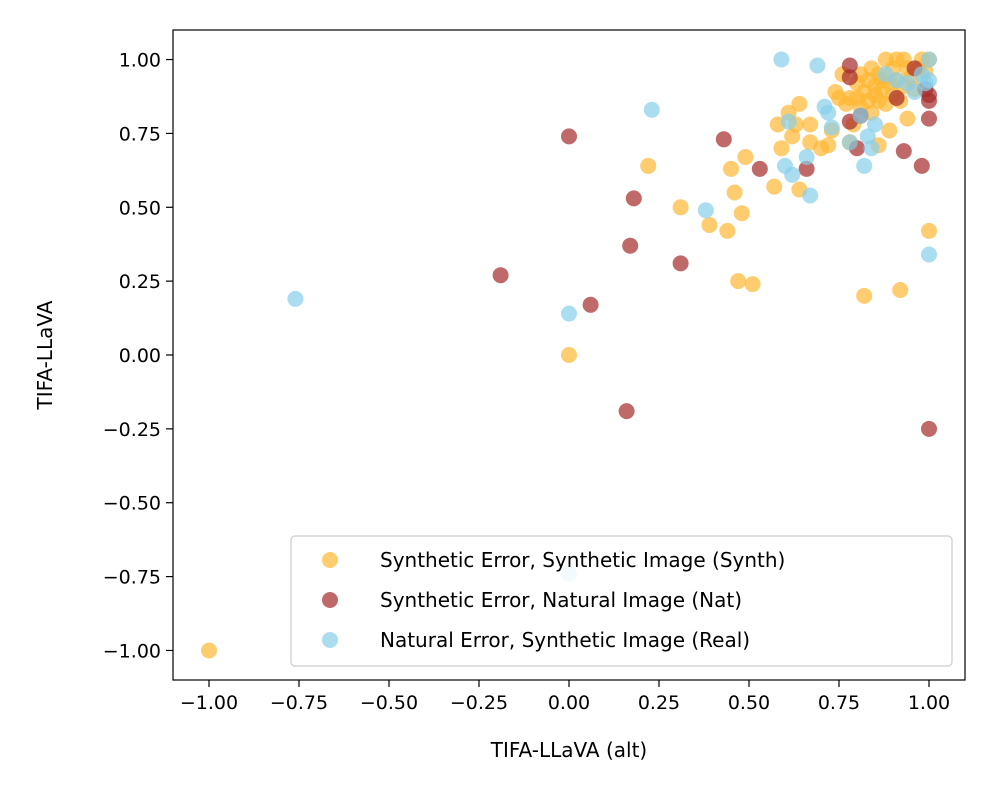 This screenshot has width=996, height=797. I want to click on y-axis-ticks: −1.00 −0.75 −0.50 −0.25 0.00 0.25 0.50 0.75 1.00, so click(138, 356).